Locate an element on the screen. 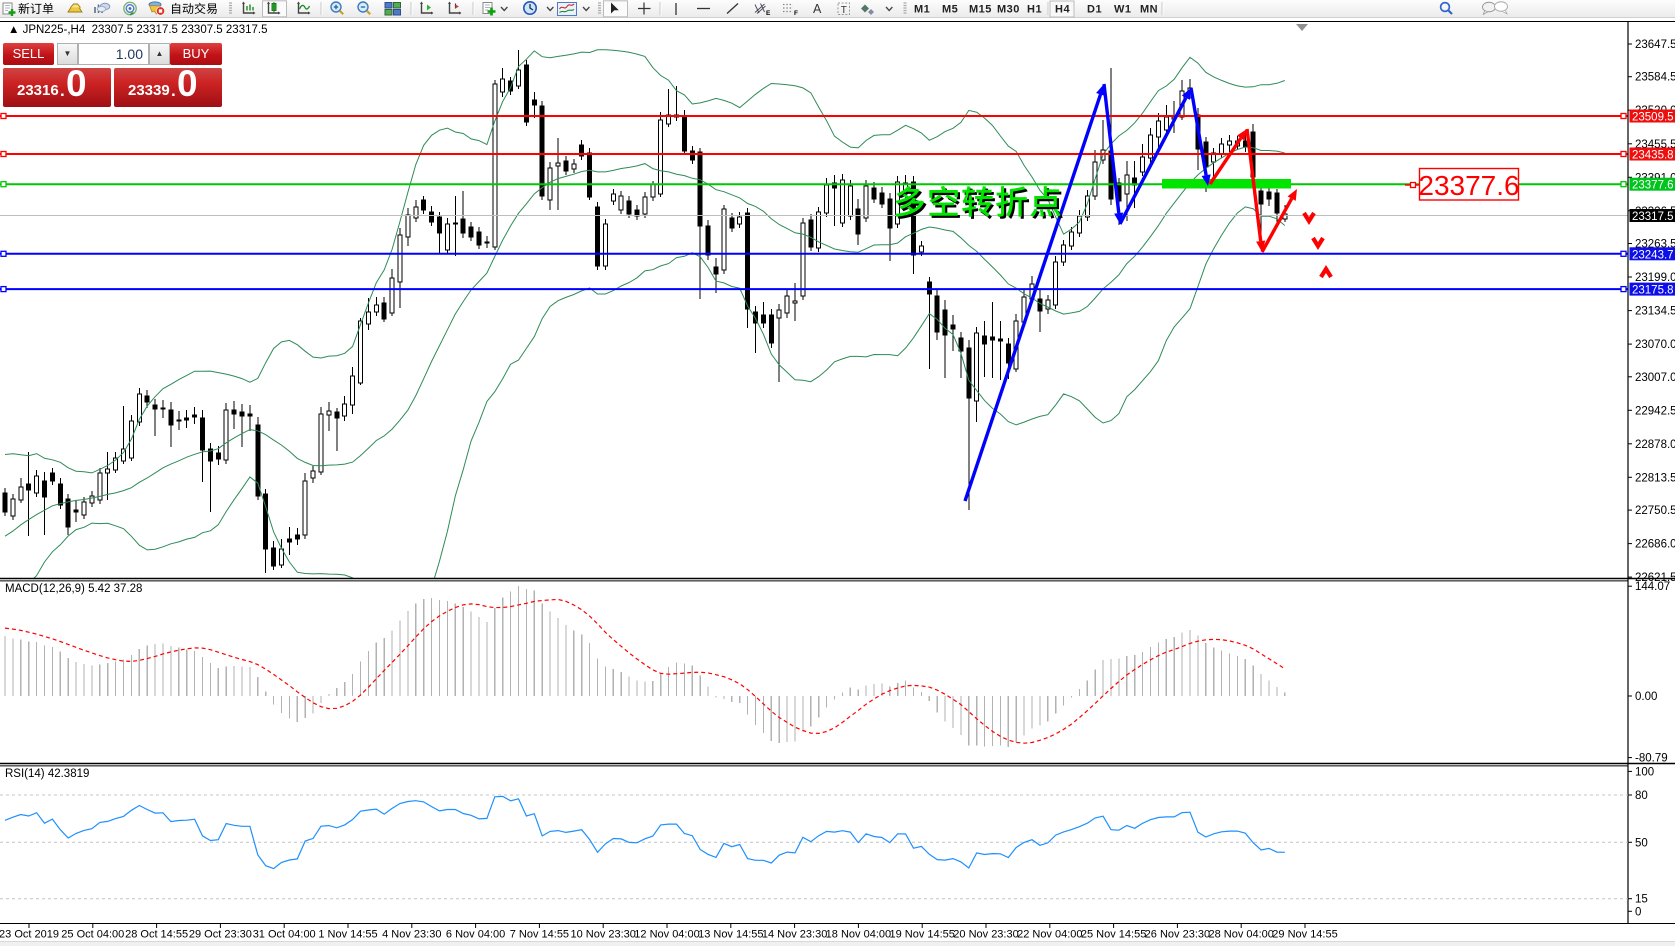  svg-text: 22686.0 is located at coordinates (1655, 545).